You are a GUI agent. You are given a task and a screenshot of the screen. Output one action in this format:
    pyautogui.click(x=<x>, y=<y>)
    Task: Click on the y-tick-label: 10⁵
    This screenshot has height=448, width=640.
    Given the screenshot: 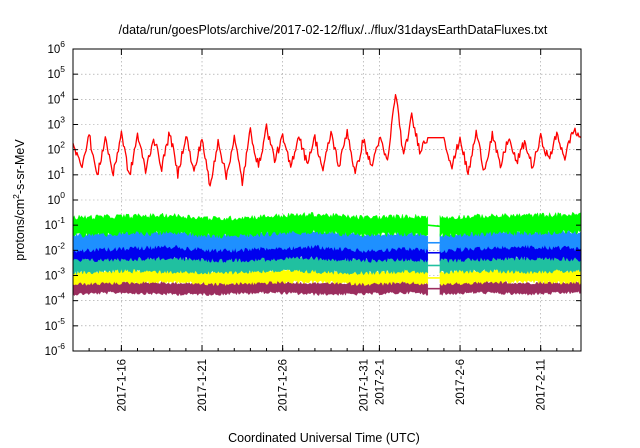 What is the action you would take?
    pyautogui.click(x=56, y=72)
    